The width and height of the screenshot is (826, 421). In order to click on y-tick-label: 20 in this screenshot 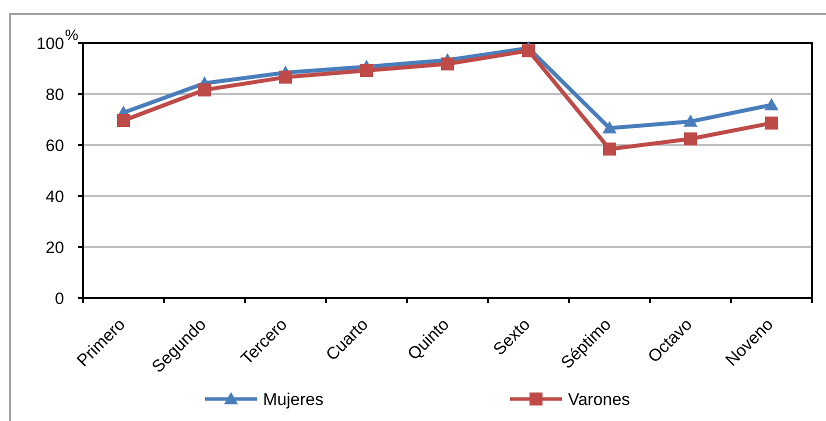, I will do `click(55, 247)`.